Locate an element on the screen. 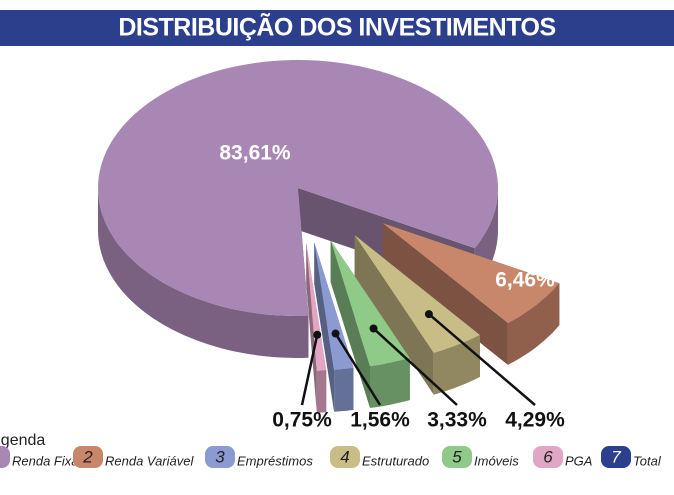  title-bar is located at coordinates (337, 28).